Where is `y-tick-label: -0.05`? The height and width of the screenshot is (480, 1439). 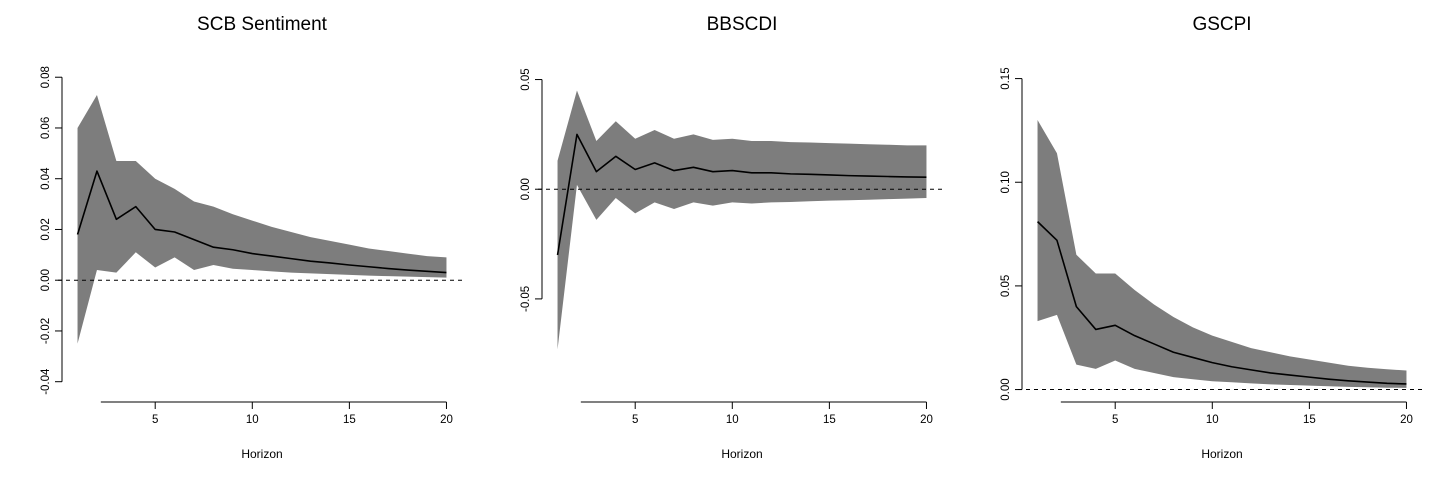 y-tick-label: -0.05 is located at coordinates (526, 299).